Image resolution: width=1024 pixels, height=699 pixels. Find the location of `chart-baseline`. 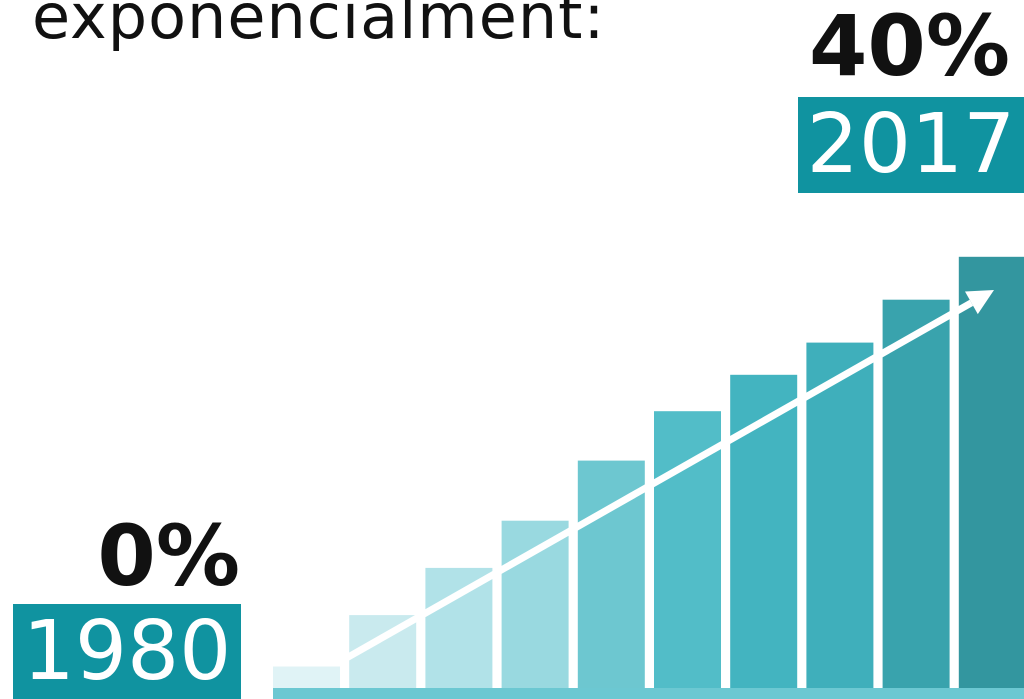

chart-baseline is located at coordinates (648, 693).